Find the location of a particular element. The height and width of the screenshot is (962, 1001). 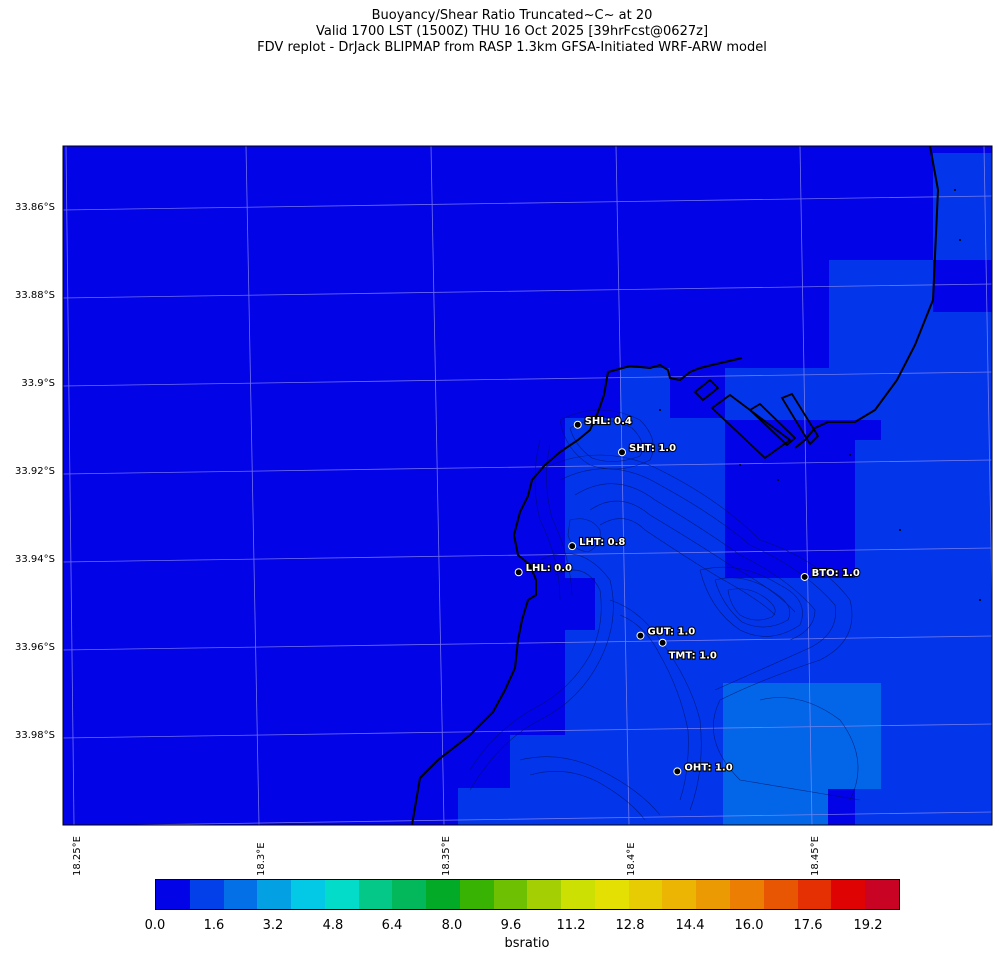

colorbar-tick-label: 1.6 is located at coordinates (214, 925).